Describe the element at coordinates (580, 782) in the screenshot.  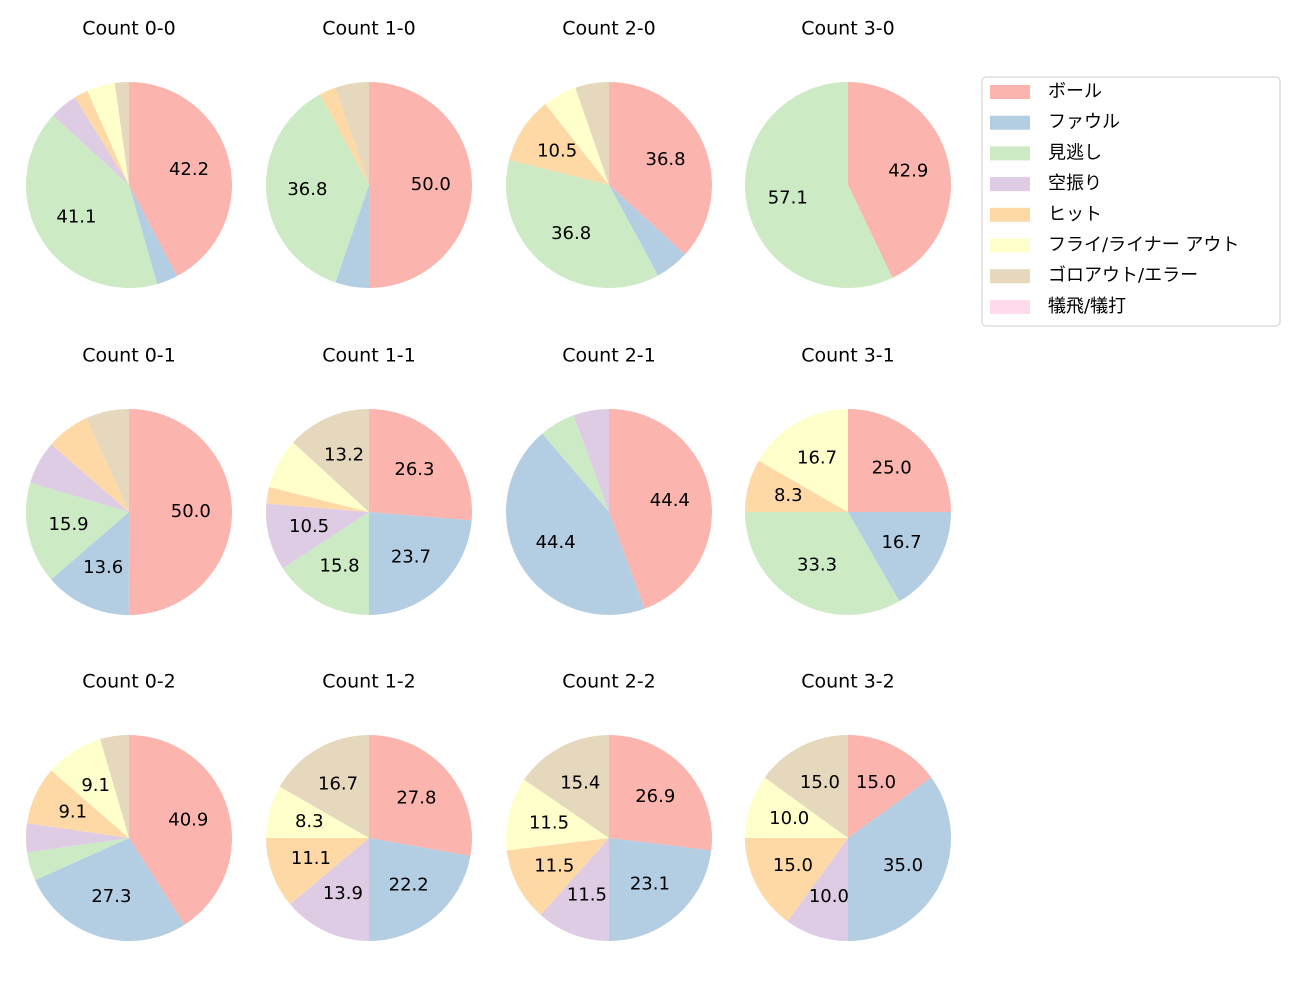
I see `slice-label: 15.4` at that location.